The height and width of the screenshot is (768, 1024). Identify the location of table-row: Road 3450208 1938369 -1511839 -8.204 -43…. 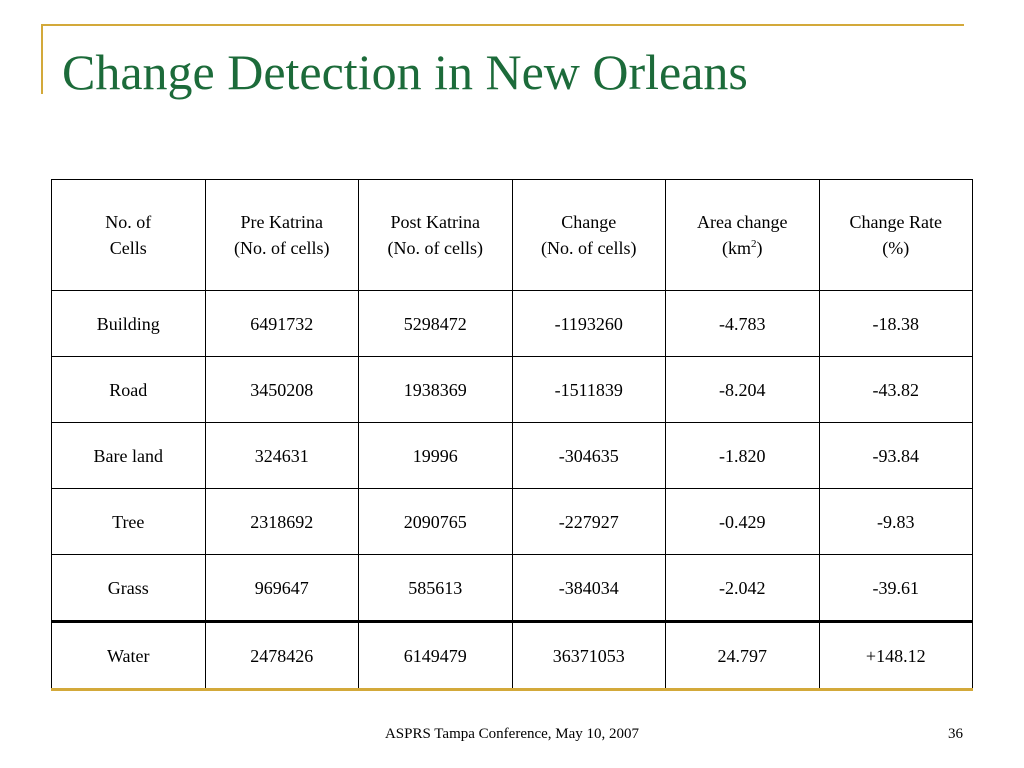
(512, 389).